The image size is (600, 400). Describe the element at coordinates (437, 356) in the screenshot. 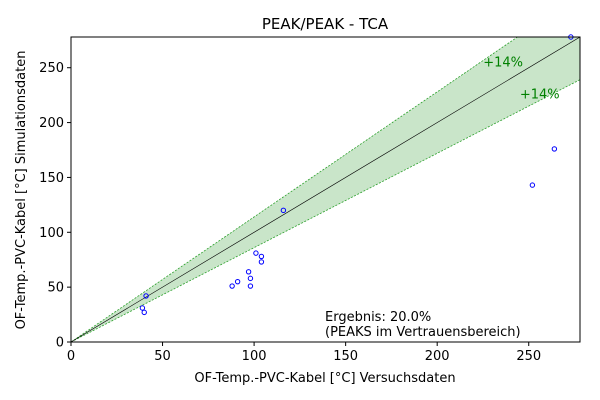

I see `x-tick-label: 200` at that location.